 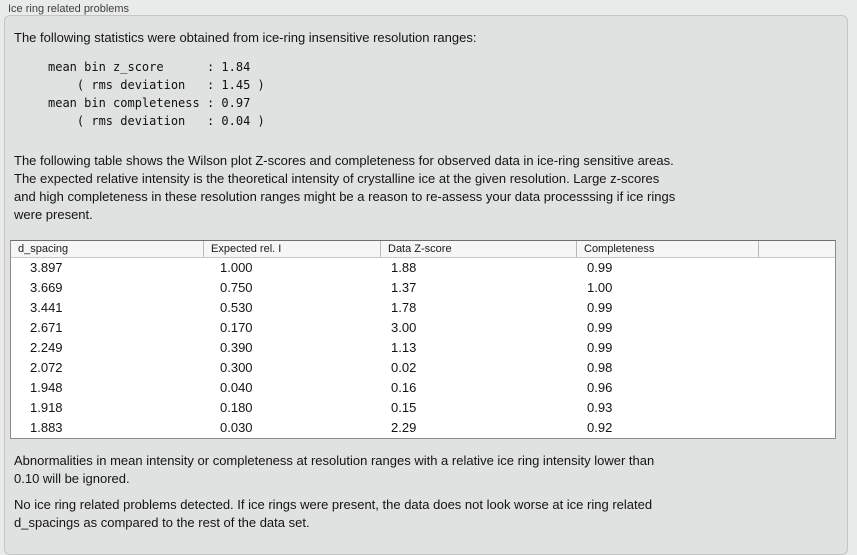 I want to click on table-cell: 3.441, so click(x=46, y=307).